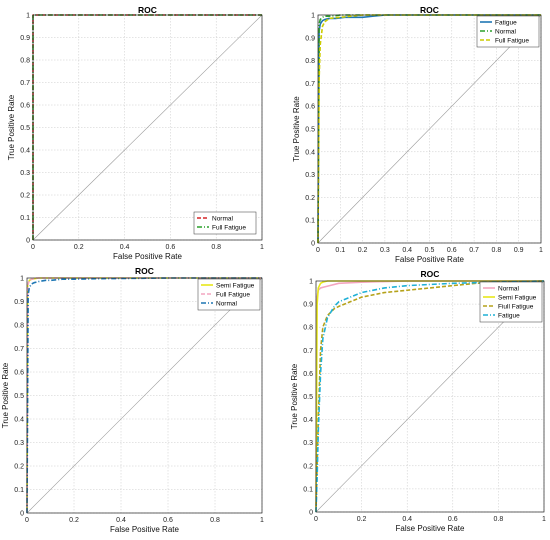  Describe the element at coordinates (229, 294) in the screenshot. I see `legend: Semi Fatigue Full Fatigue Normal` at that location.